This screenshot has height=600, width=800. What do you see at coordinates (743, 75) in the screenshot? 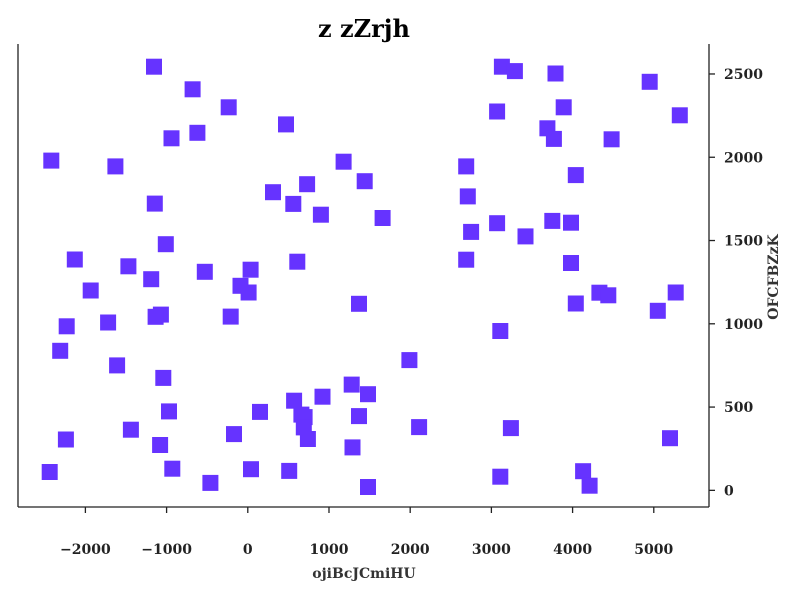
I see `y-tick-label: 2500` at bounding box center [743, 75].